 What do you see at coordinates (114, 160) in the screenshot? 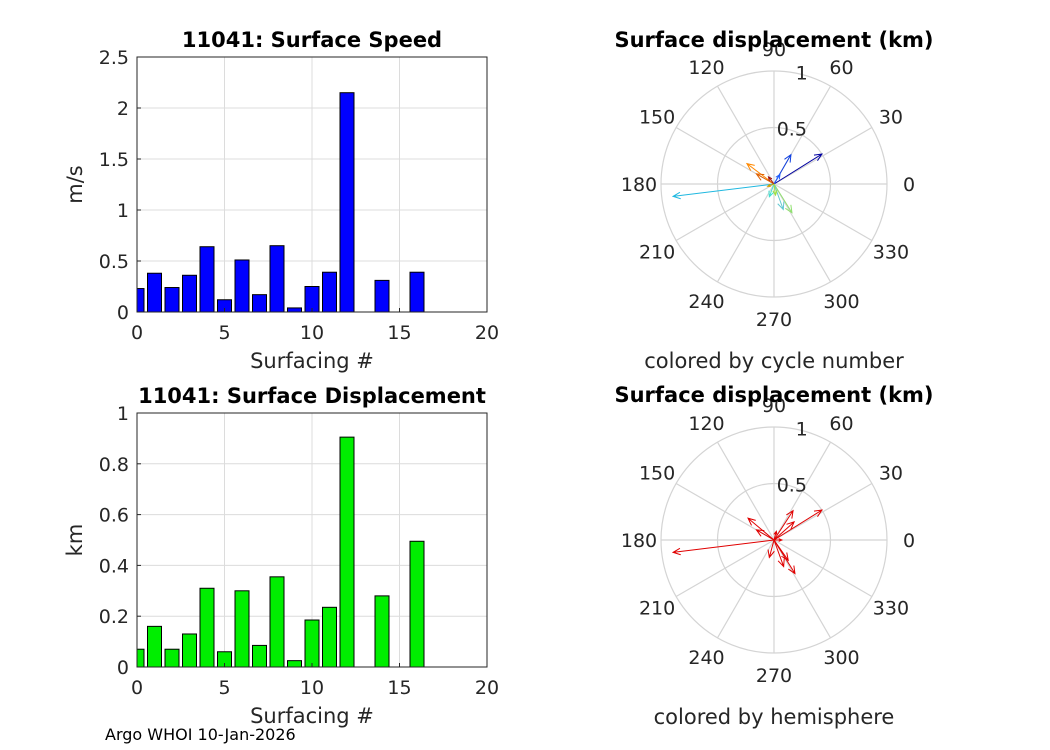
I see `y-tick-label: 1.5` at bounding box center [114, 160].